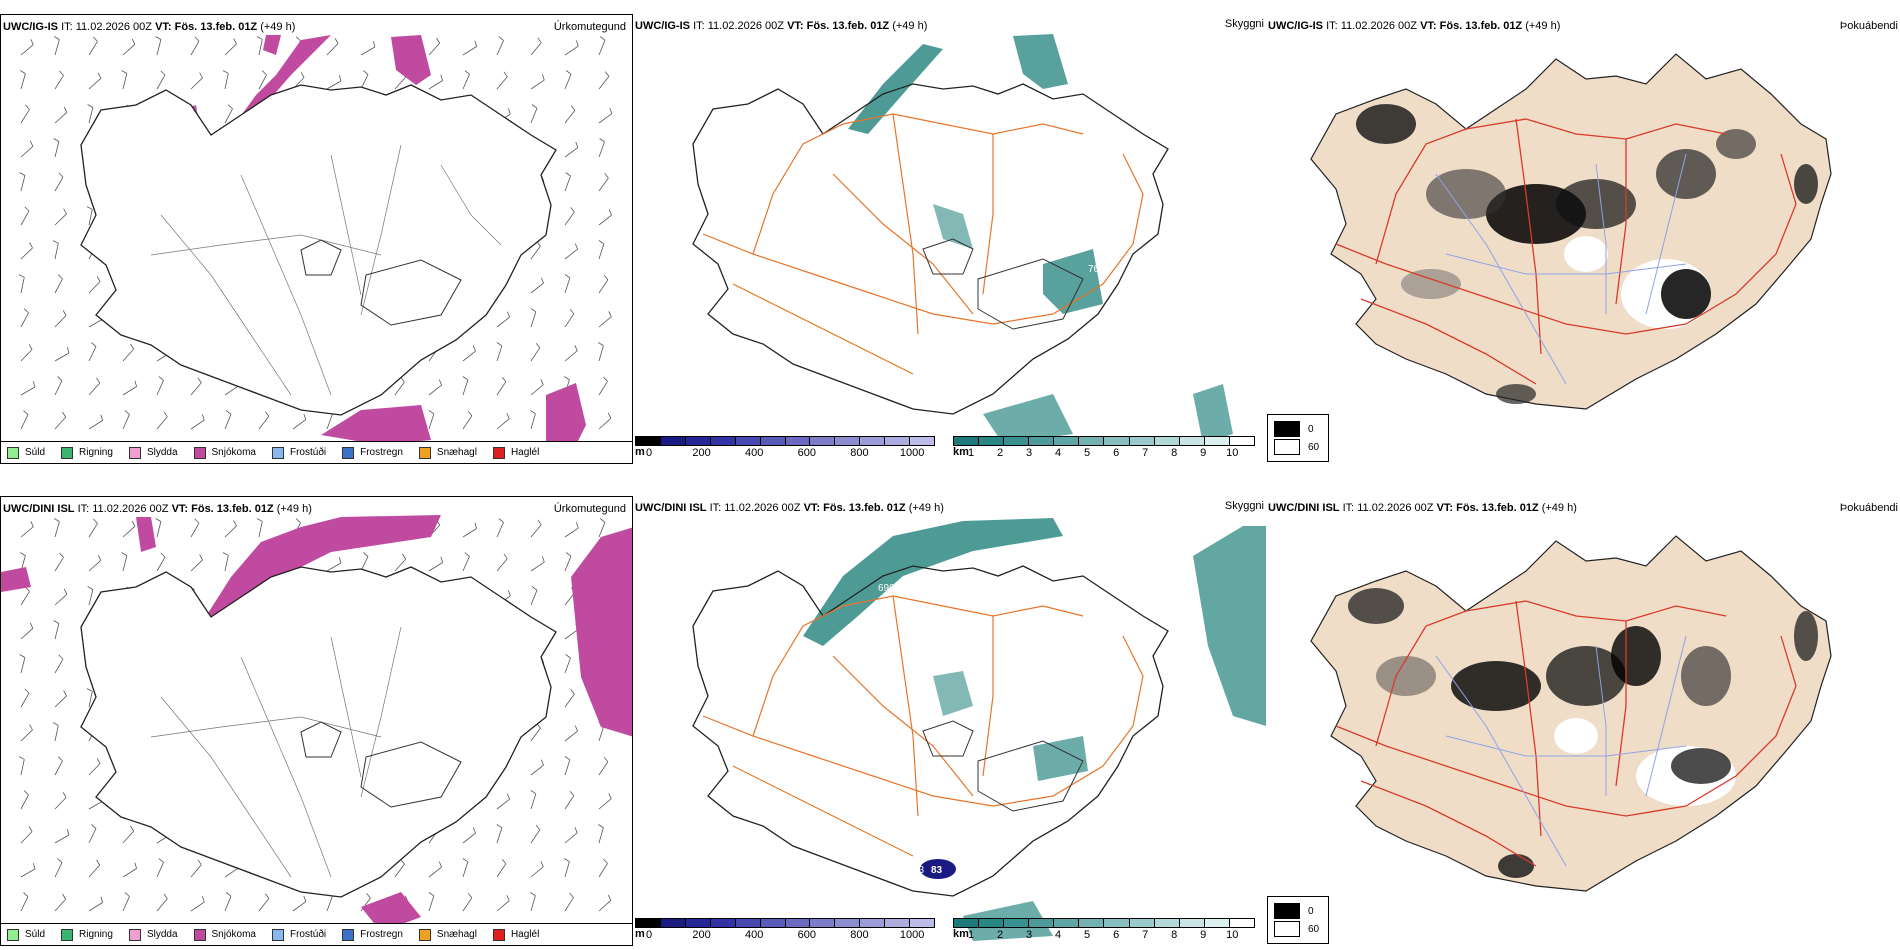  Describe the element at coordinates (233, 934) in the screenshot. I see `legend-label: Snjókoma` at that location.